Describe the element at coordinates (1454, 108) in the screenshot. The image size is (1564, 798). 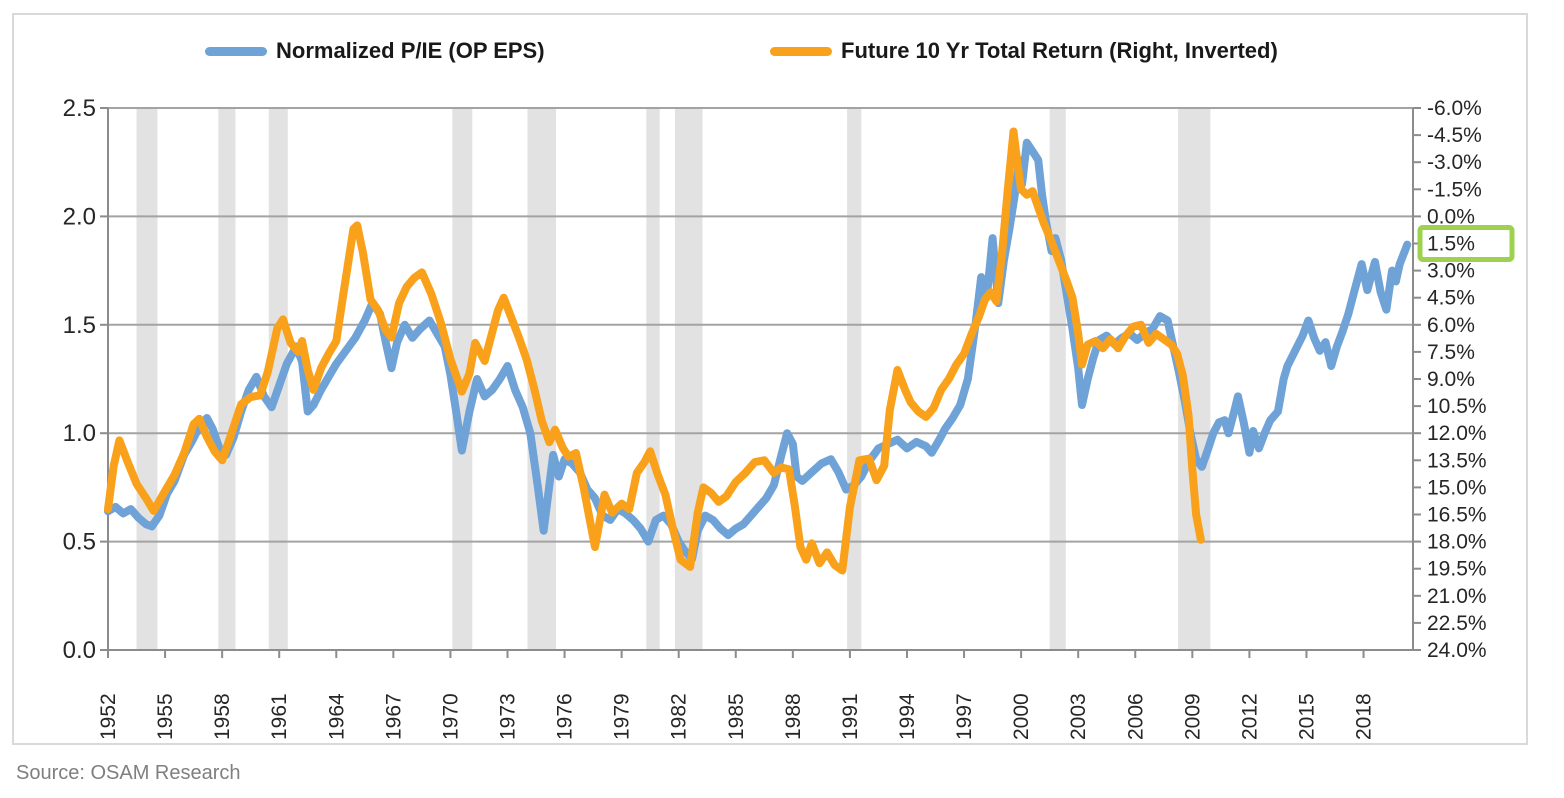
I see `right-axis-label: -6.0%` at that location.